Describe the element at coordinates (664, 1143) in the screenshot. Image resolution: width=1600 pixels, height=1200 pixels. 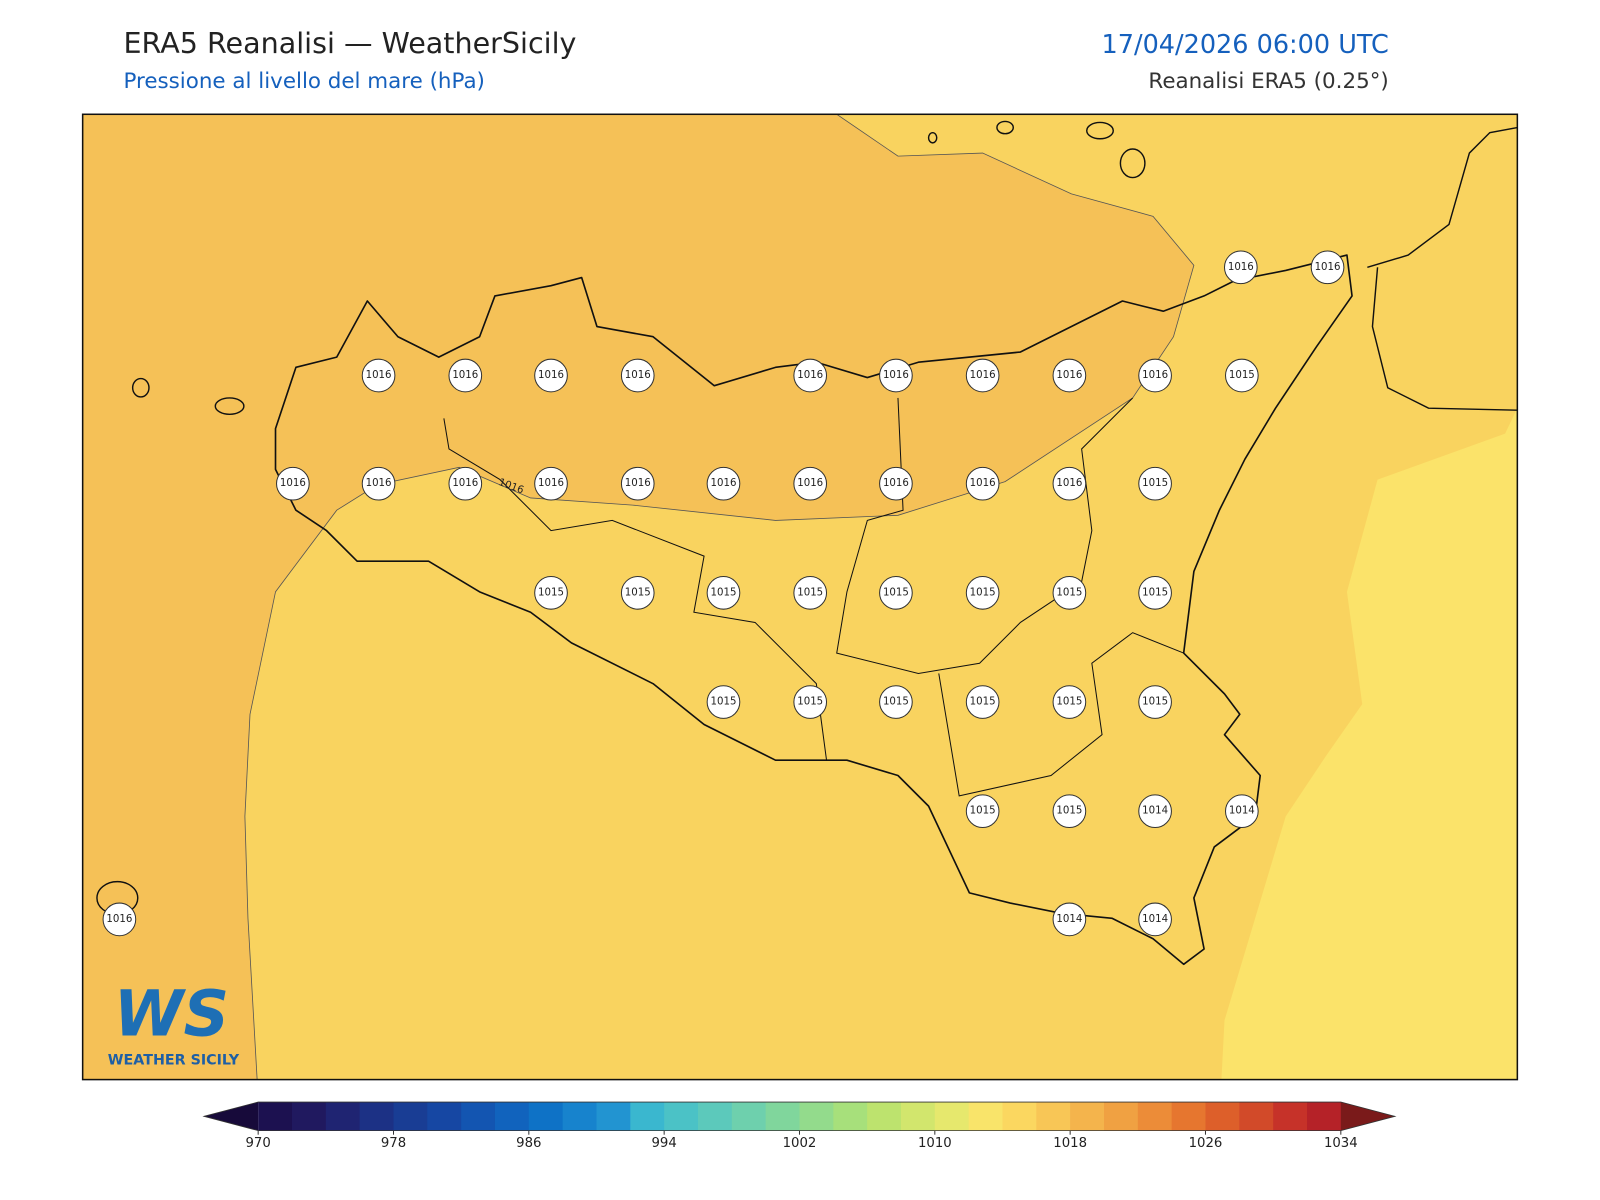
I see `colorbar-tick-label: 994` at that location.